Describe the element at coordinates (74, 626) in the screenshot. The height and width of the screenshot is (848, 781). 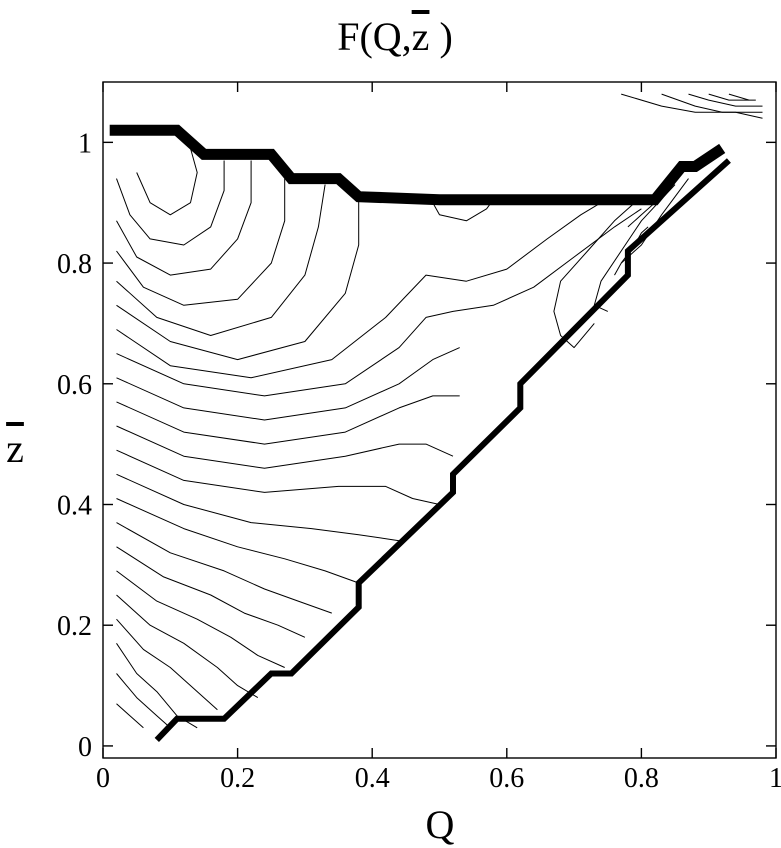
I see `y-tick-label: 0.2` at that location.